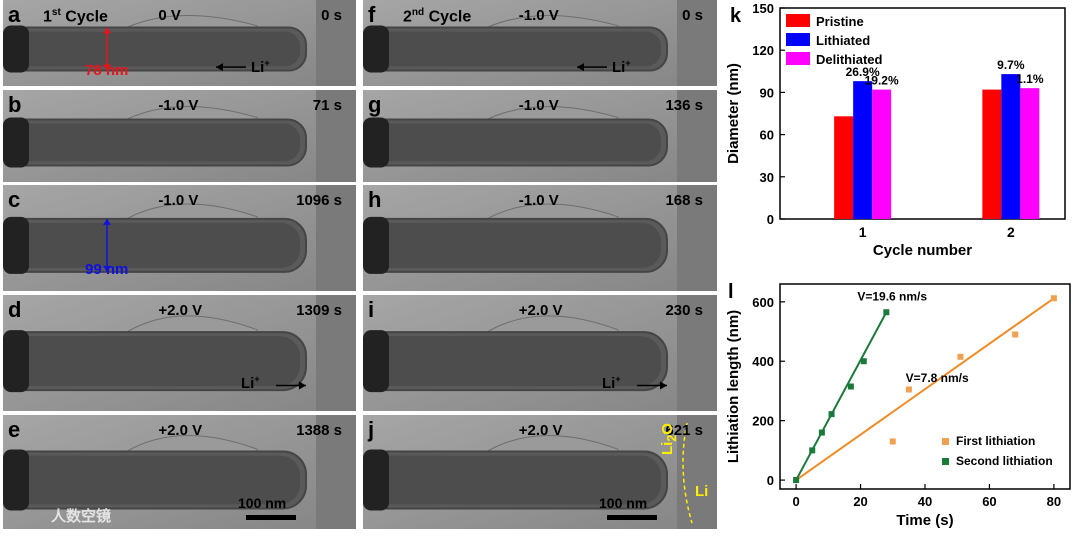 The height and width of the screenshot is (540, 1080). What do you see at coordinates (327, 105) in the screenshot?
I see `time-label: 71 s` at bounding box center [327, 105].